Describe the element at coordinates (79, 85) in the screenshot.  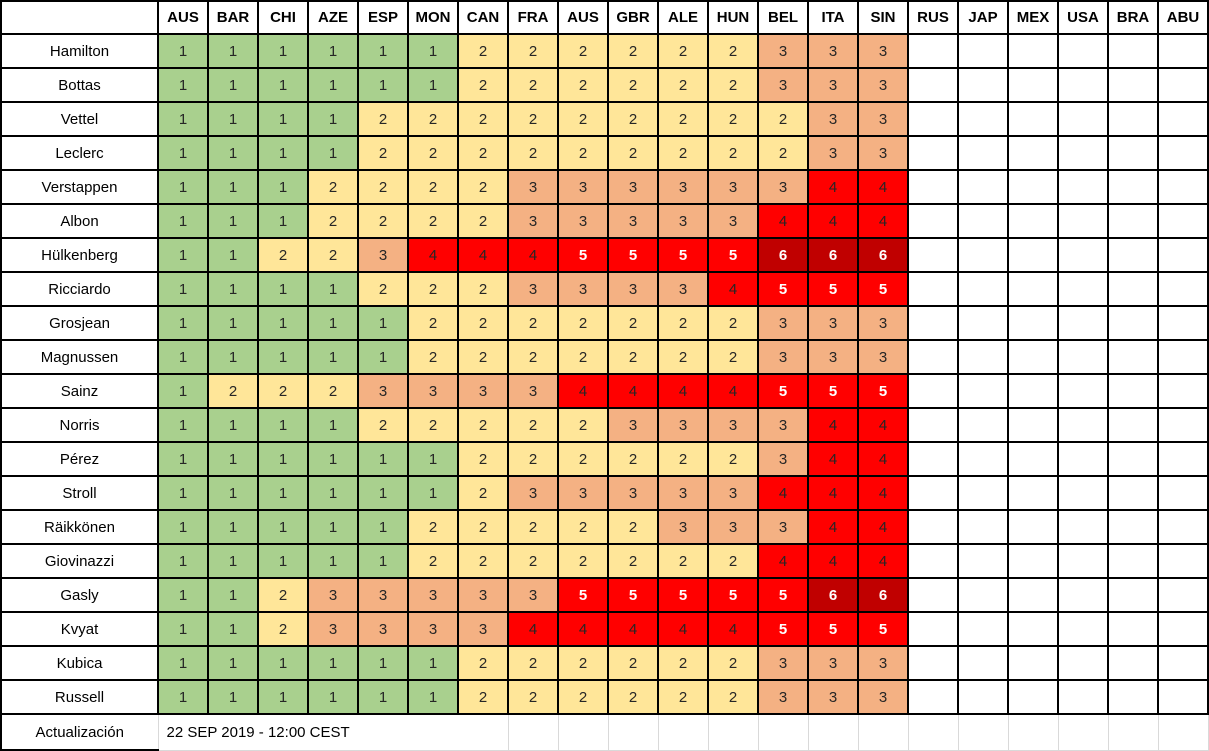
I see `driver-name-cell: Bottas` at that location.